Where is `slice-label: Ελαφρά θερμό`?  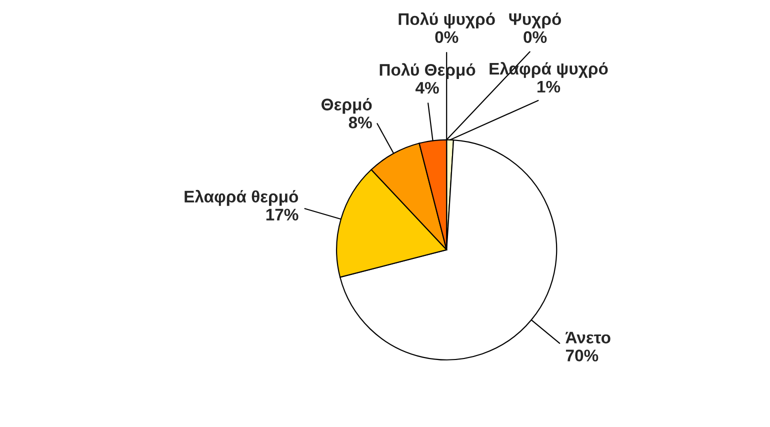
slice-label: Ελαφρά θερμό is located at coordinates (241, 198).